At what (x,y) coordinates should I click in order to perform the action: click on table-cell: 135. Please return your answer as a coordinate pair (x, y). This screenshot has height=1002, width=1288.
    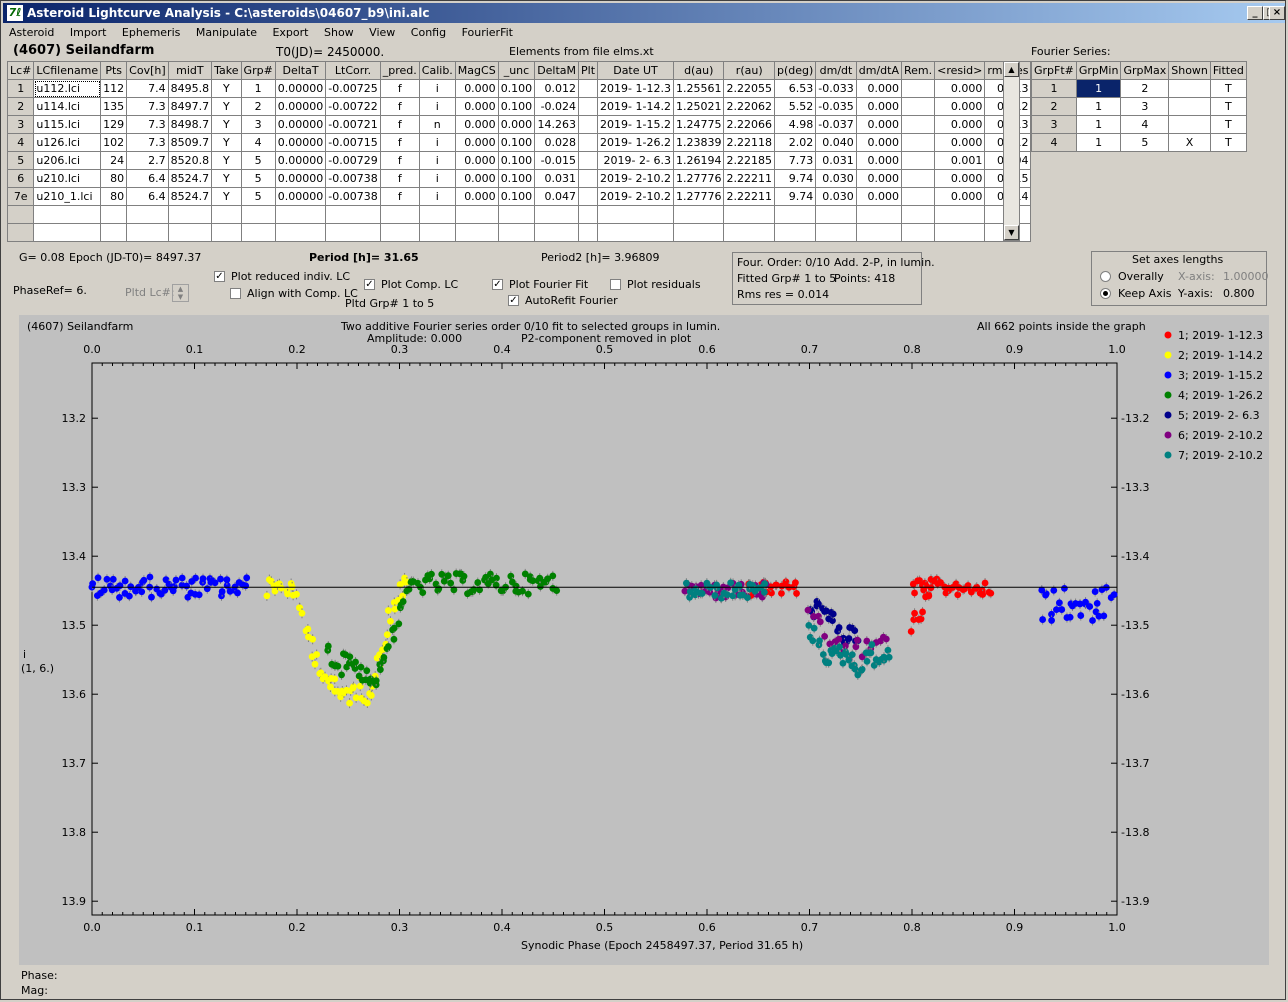
    Looking at the image, I should click on (114, 106).